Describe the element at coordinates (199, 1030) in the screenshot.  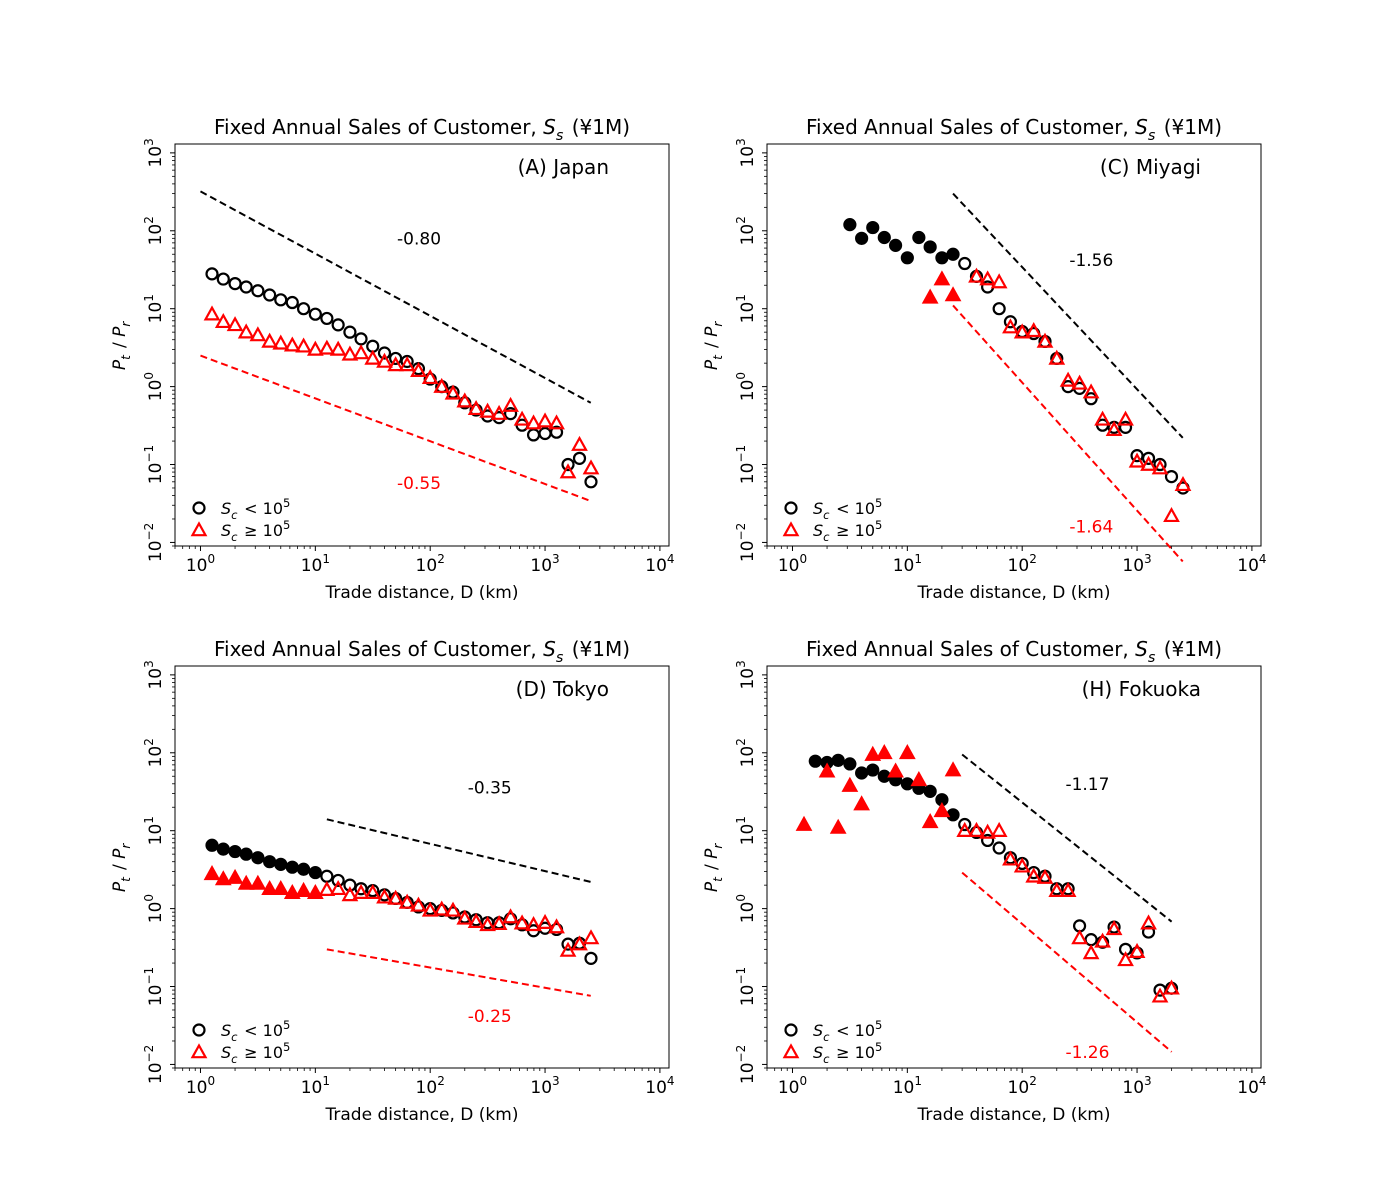
I see `legend-marker-circle` at that location.